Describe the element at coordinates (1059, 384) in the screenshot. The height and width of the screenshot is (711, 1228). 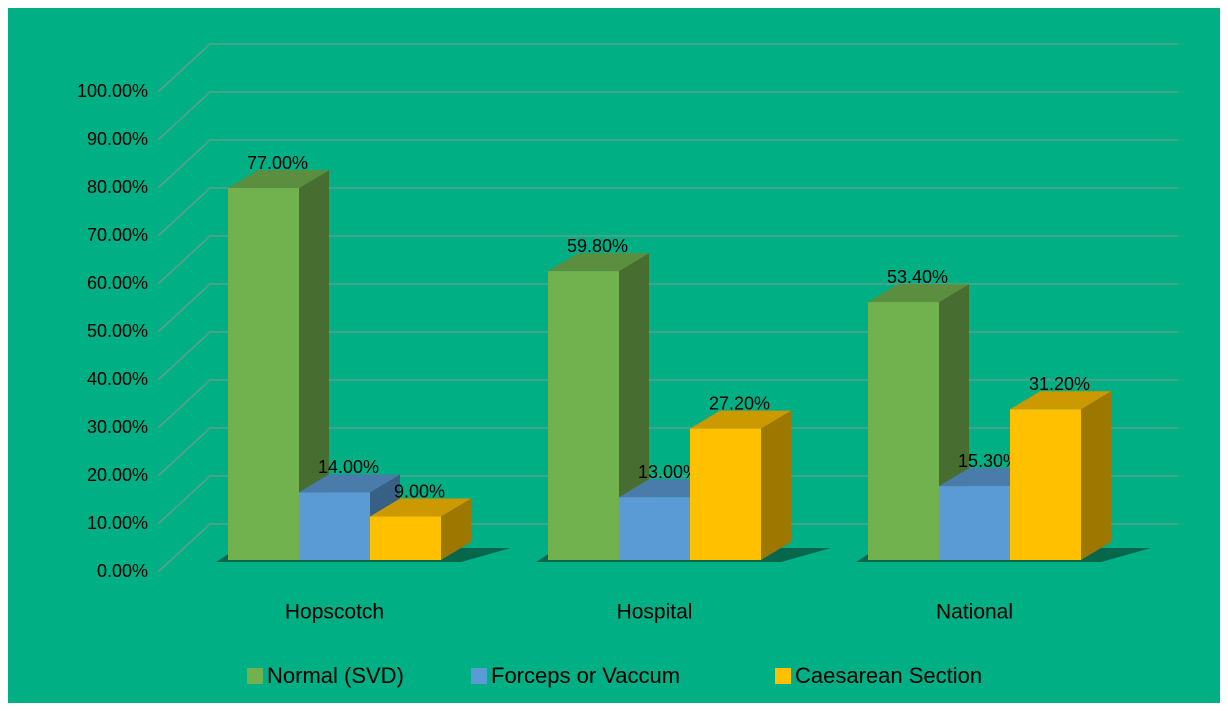
I see `value-label: 31.20%` at that location.